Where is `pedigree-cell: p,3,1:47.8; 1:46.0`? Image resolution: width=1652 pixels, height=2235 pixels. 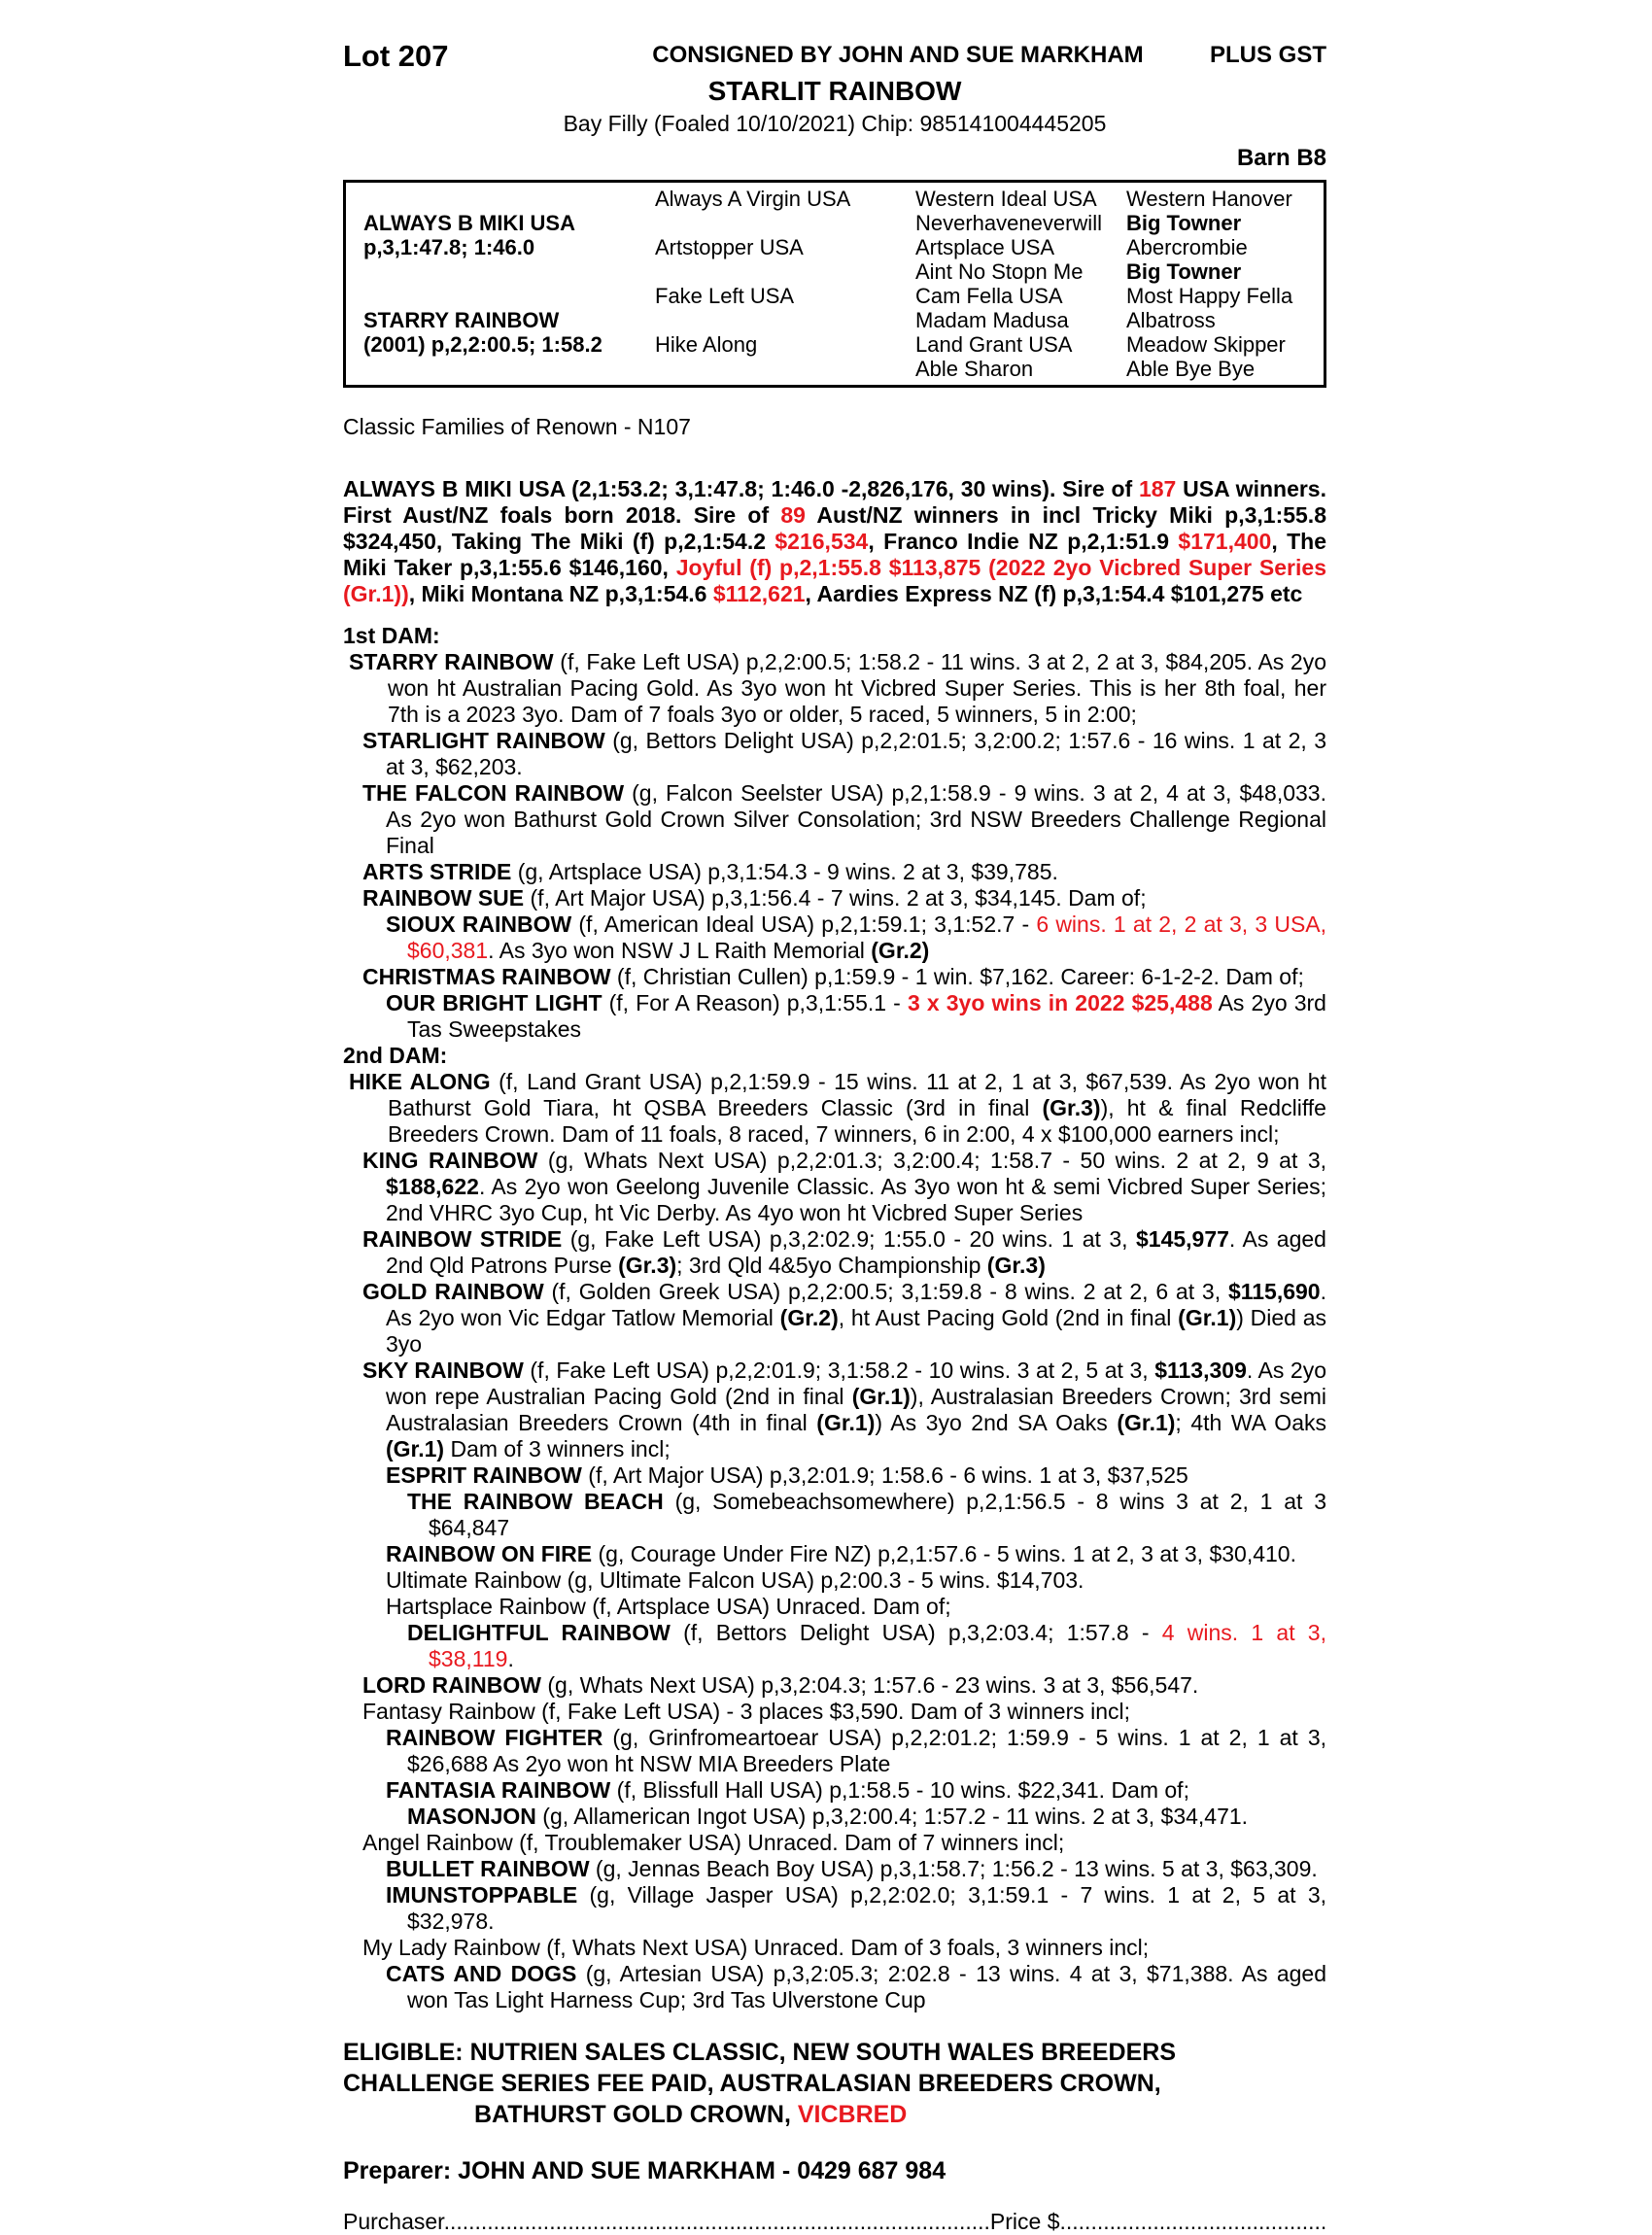
pedigree-cell: p,3,1:47.8; 1:46.0 is located at coordinates (449, 247).